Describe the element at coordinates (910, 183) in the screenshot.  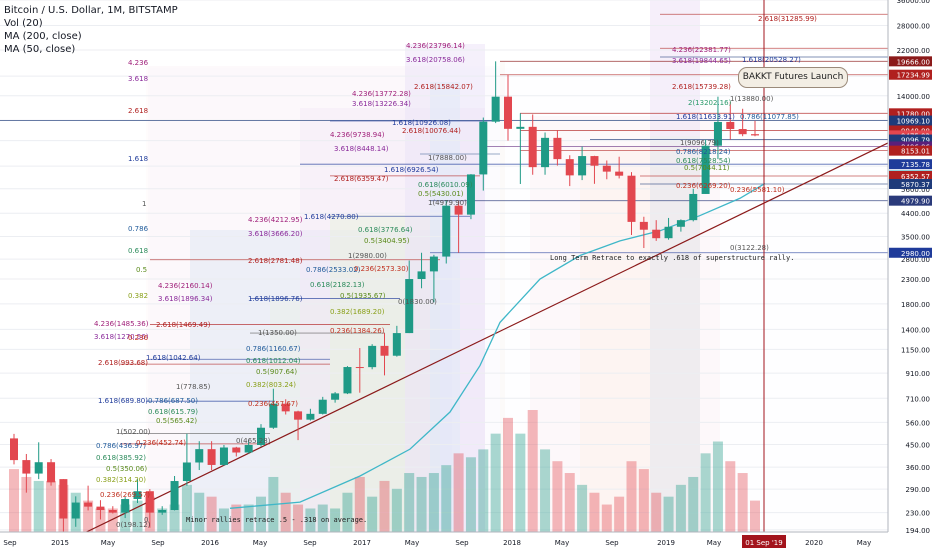
I see `price-marker` at that location.